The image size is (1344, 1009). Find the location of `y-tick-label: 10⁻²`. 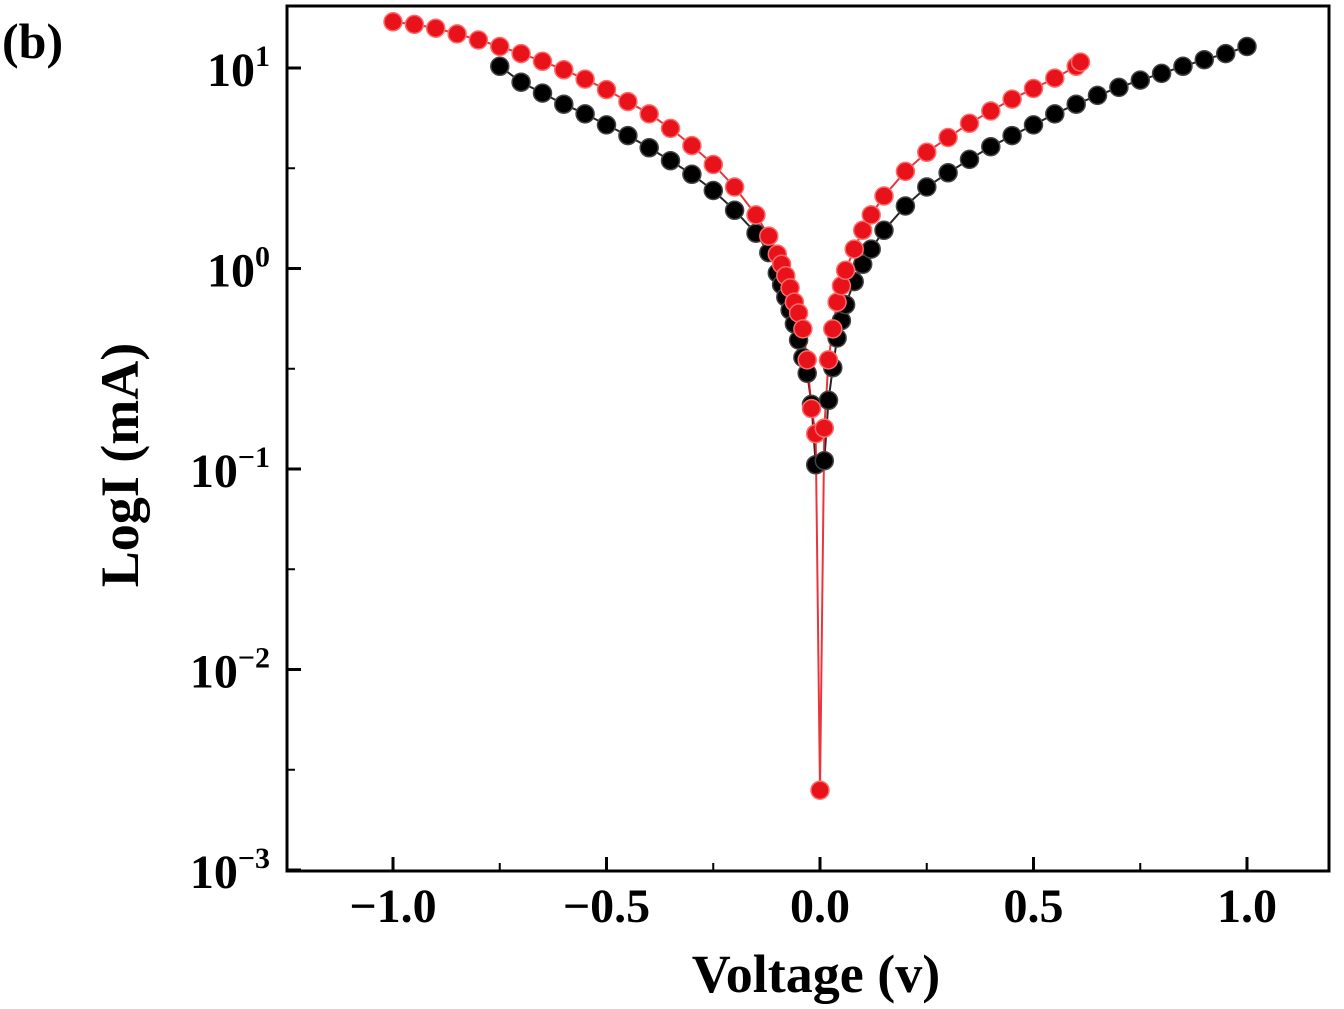

y-tick-label: 10⁻² is located at coordinates (230, 670).